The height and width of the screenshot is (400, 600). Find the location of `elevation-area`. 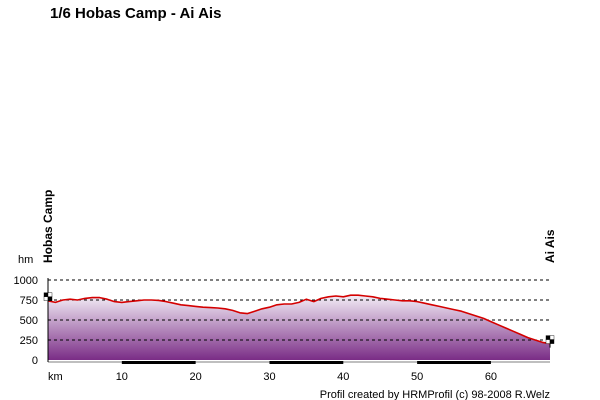

elevation-area is located at coordinates (299, 327).